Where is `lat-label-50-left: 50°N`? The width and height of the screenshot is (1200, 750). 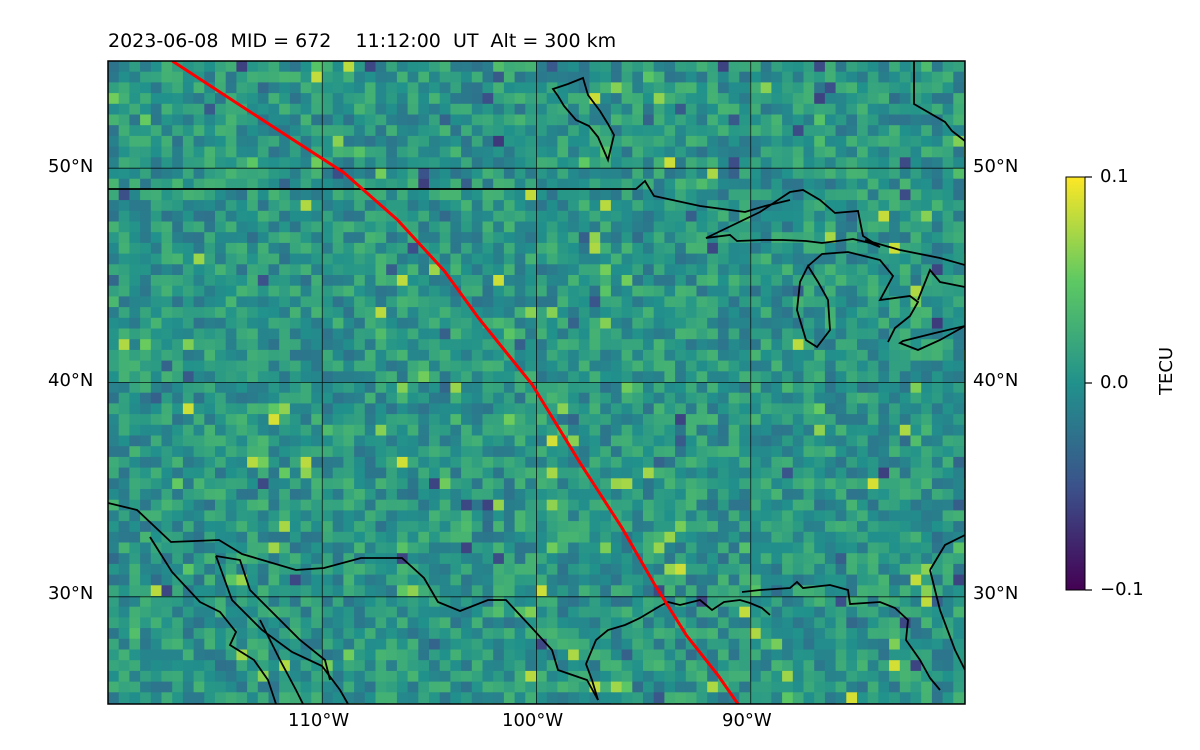 lat-label-50-left: 50°N is located at coordinates (71, 166).